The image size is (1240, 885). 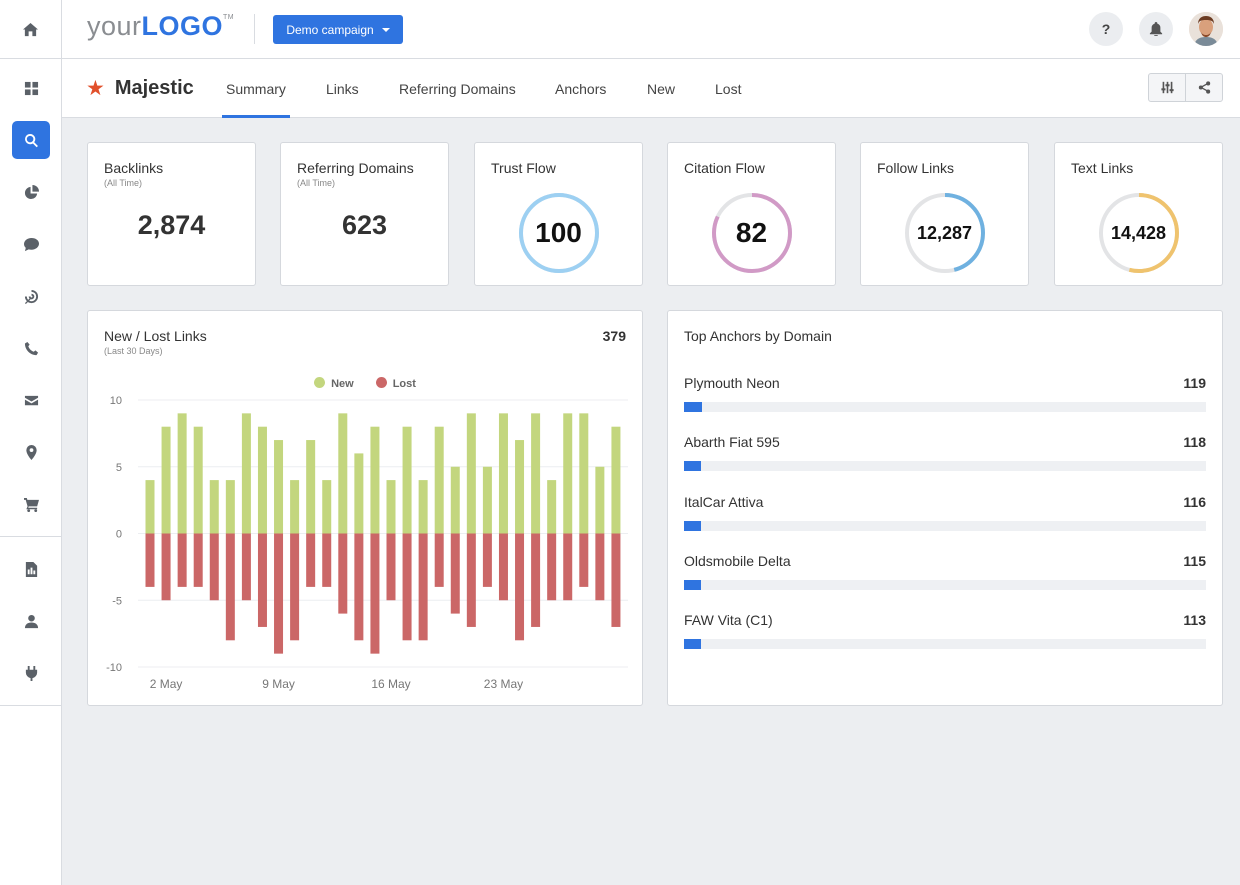 I want to click on sidebar-item-targeting, so click(x=31, y=296).